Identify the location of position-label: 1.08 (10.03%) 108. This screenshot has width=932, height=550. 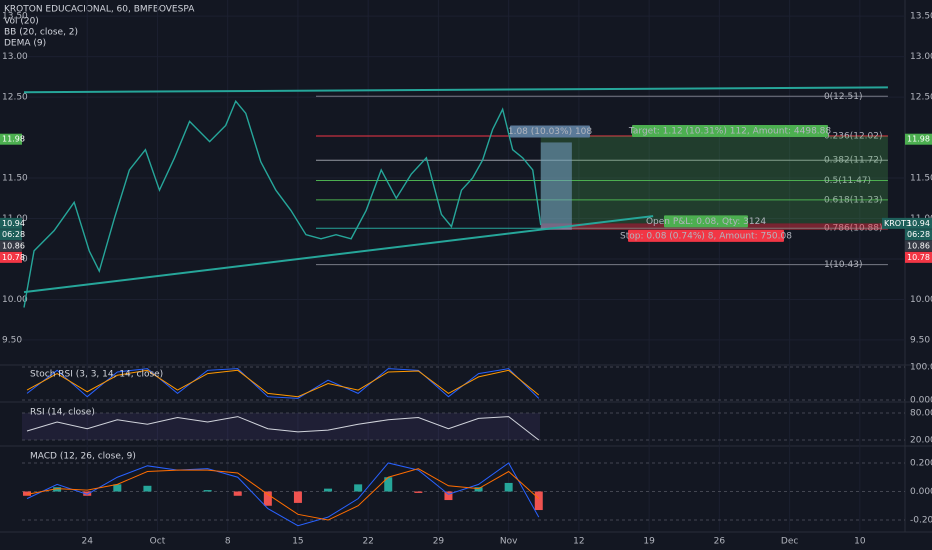
(550, 132).